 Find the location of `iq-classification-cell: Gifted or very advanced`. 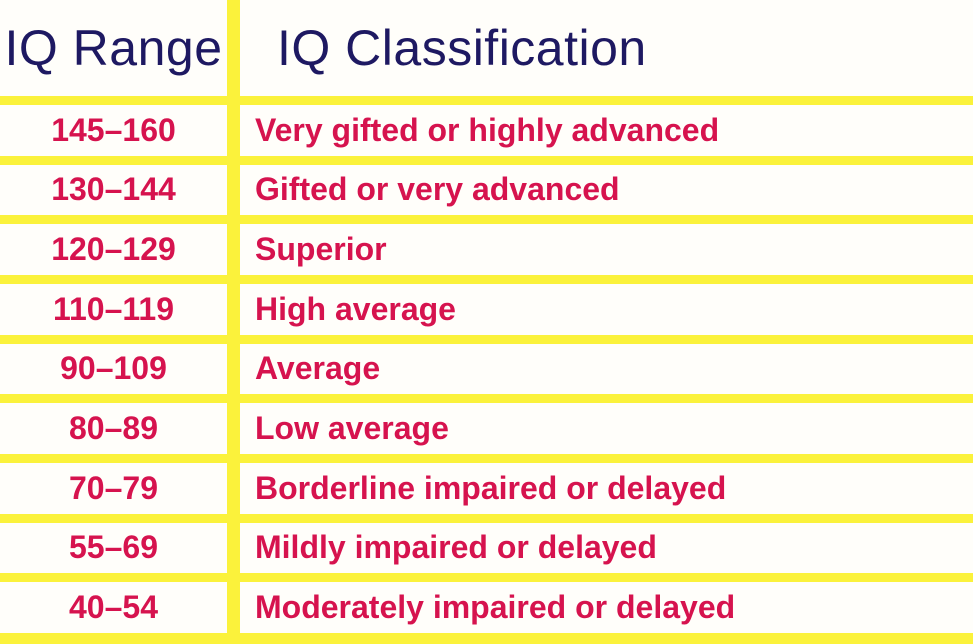

iq-classification-cell: Gifted or very advanced is located at coordinates (606, 185).